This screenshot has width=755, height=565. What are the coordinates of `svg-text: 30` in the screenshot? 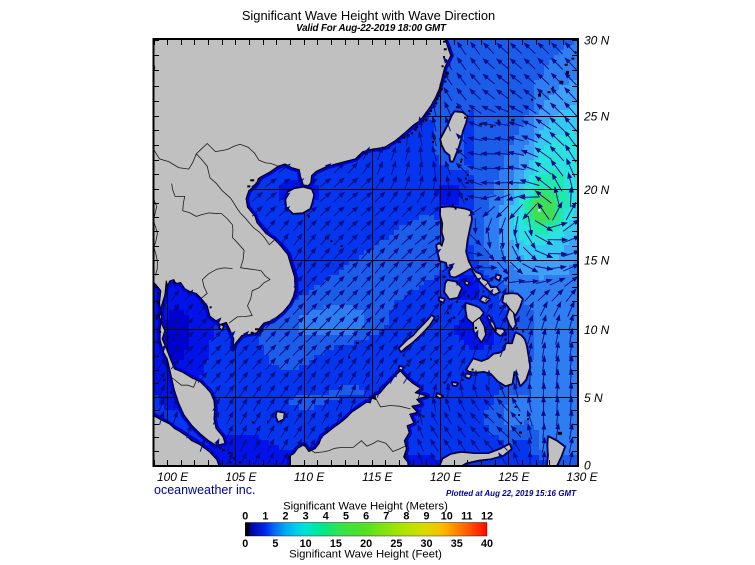 It's located at (427, 544).